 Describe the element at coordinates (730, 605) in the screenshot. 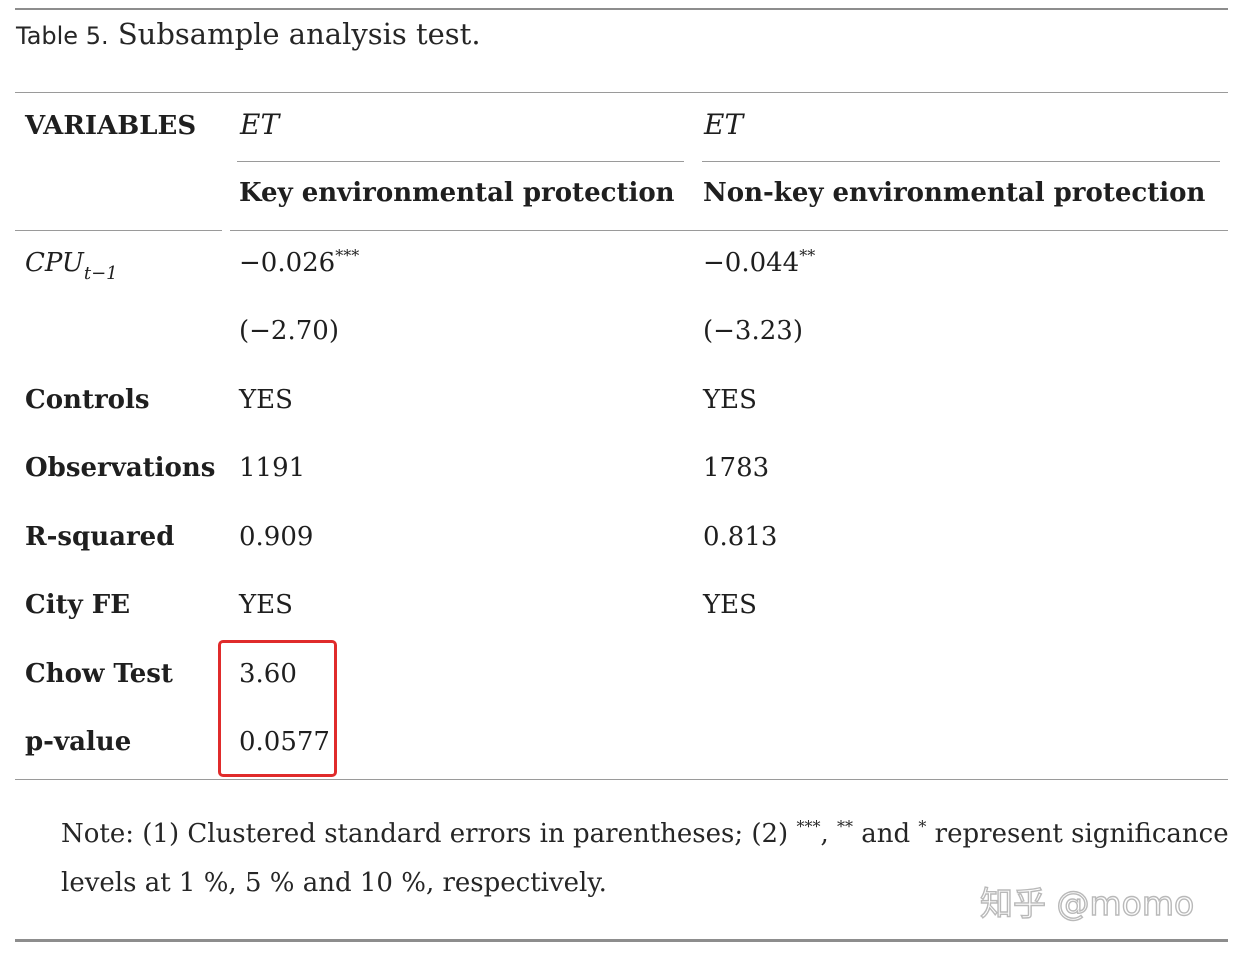

I see `row-city-fe-col-2: YES` at that location.